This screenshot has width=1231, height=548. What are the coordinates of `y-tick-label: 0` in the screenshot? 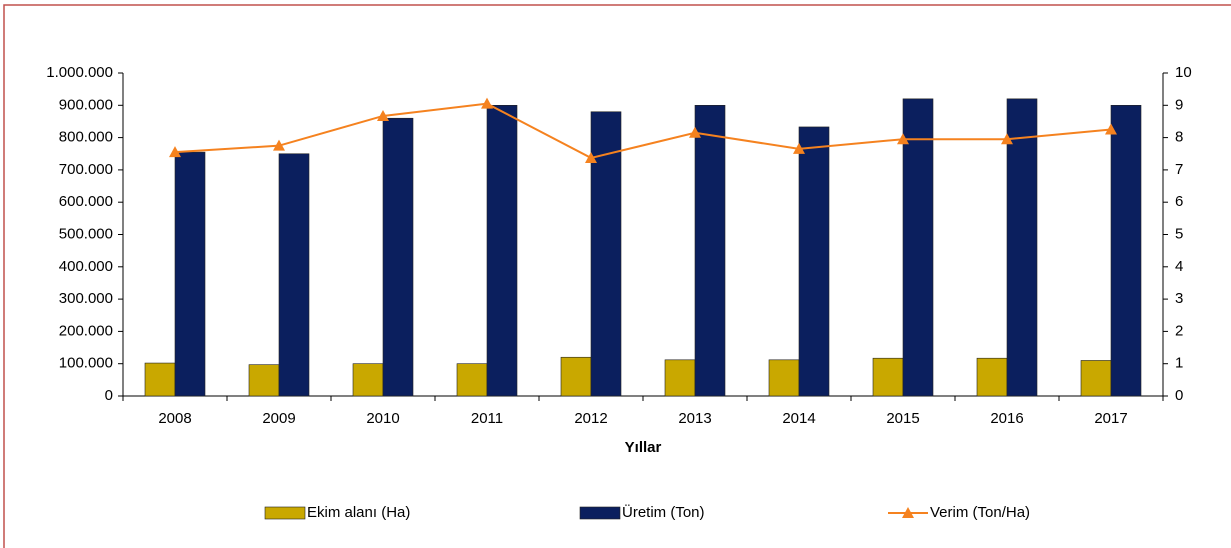 It's located at (109, 395).